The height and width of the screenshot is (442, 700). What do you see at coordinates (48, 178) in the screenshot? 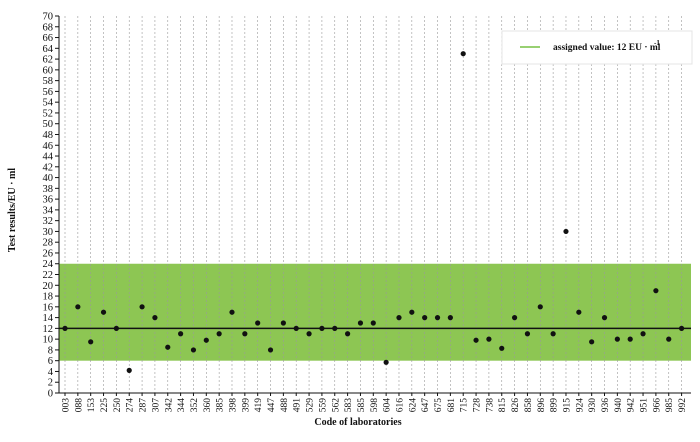
I see `y-tick-label-40: 40` at bounding box center [48, 178].